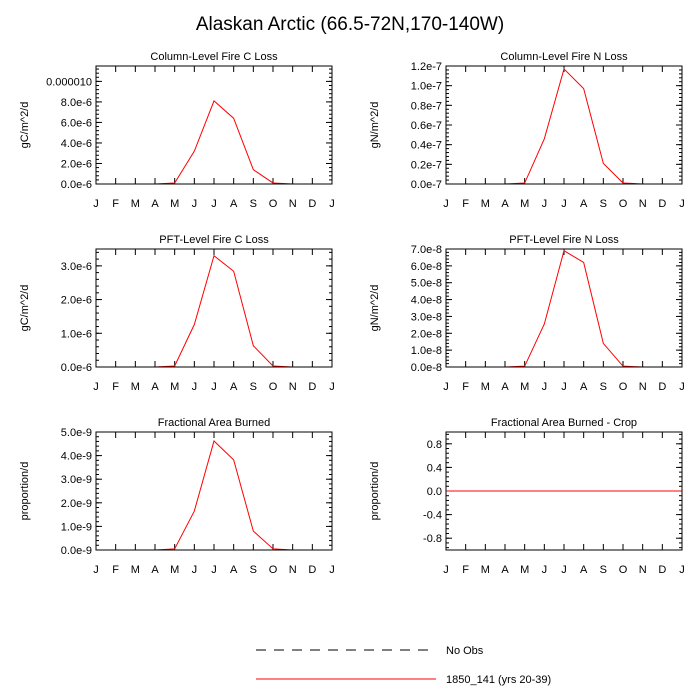  Describe the element at coordinates (76, 457) in the screenshot. I see `y-tick-label: 4.0e-9` at that location.